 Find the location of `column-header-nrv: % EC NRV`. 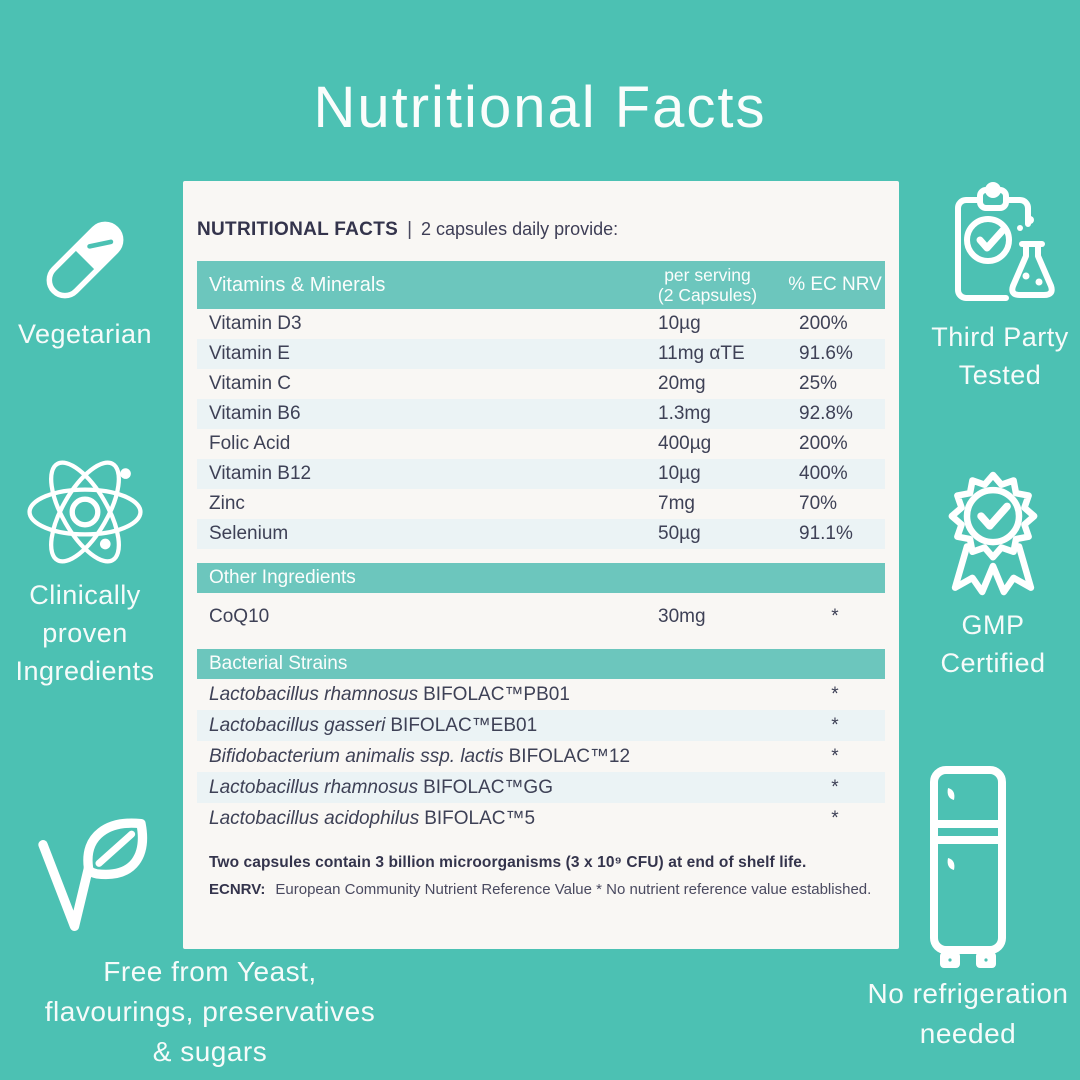

column-header-nrv: % EC NRV is located at coordinates (835, 284).